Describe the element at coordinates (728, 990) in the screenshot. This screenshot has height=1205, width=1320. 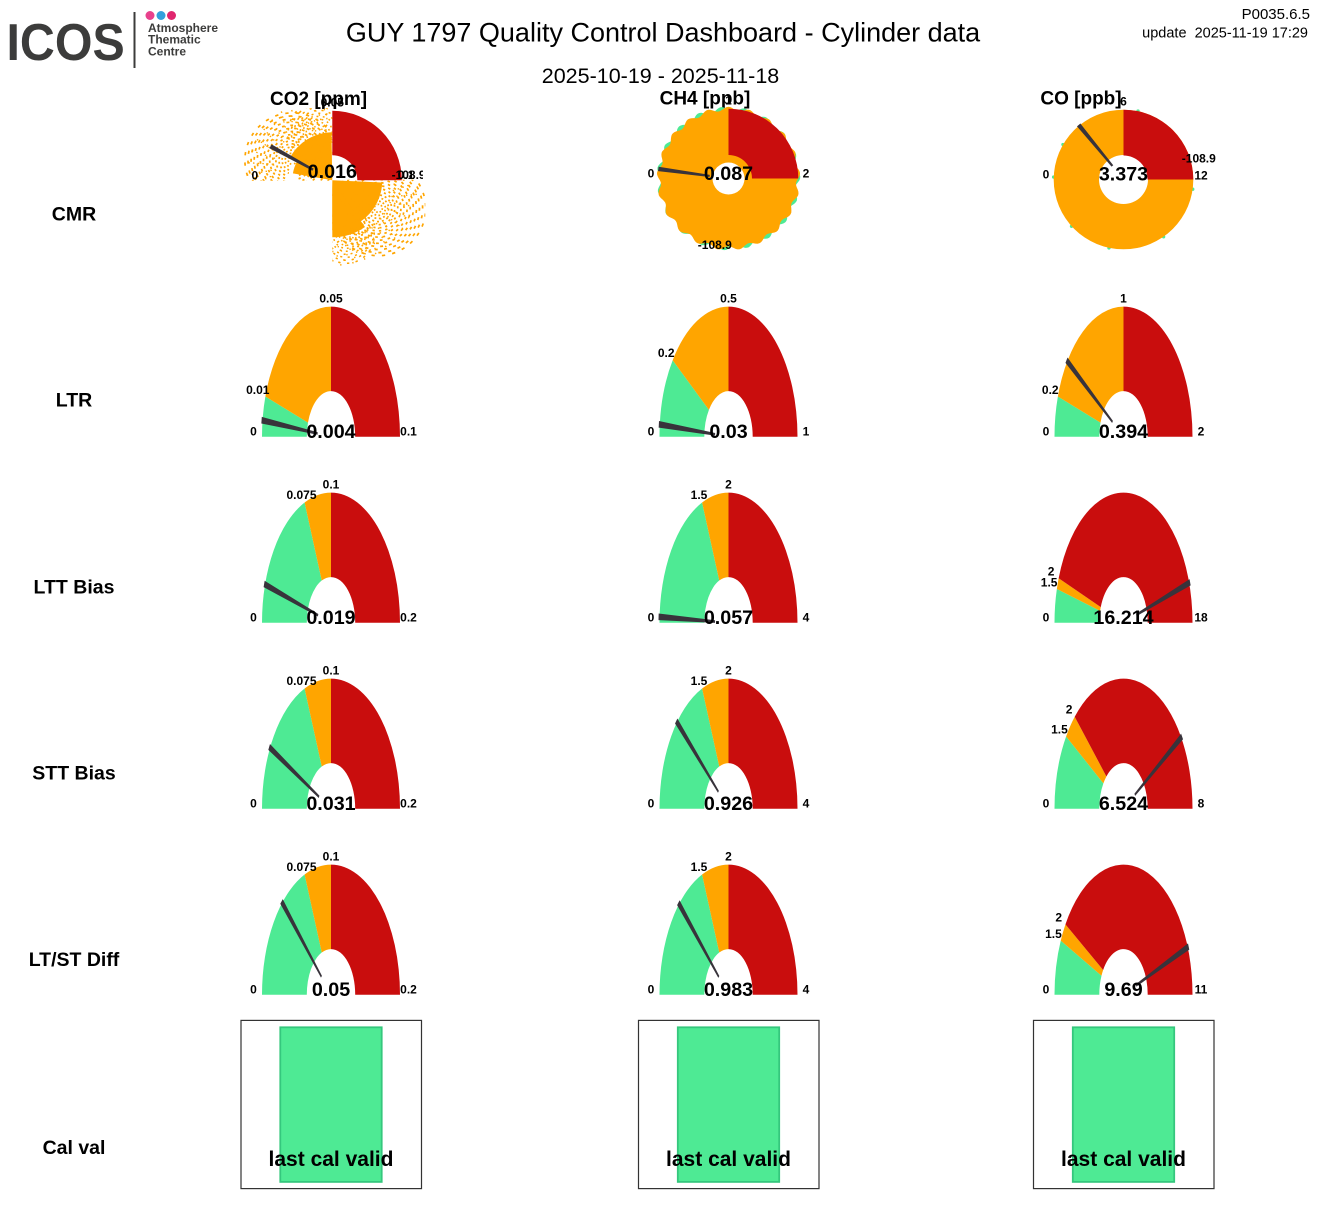
I see `svg-text: 0.983` at that location.